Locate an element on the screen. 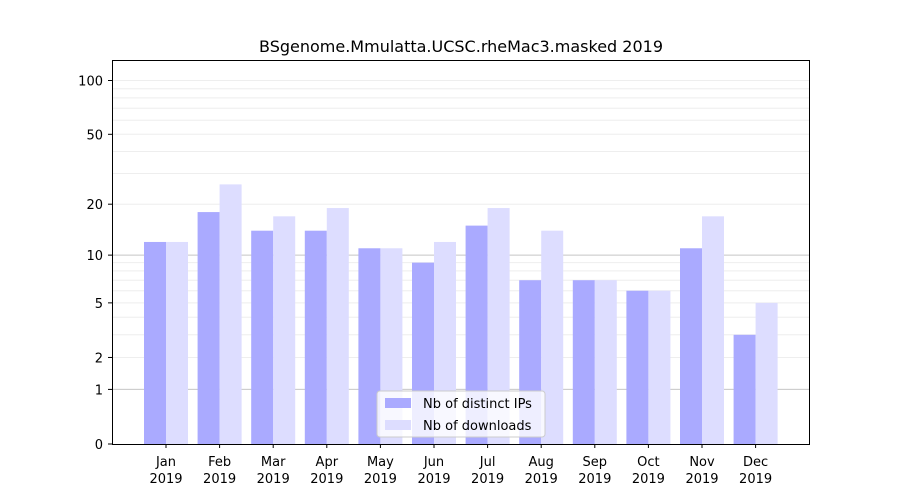 The width and height of the screenshot is (900, 500). bar-ips-sep is located at coordinates (583, 362).